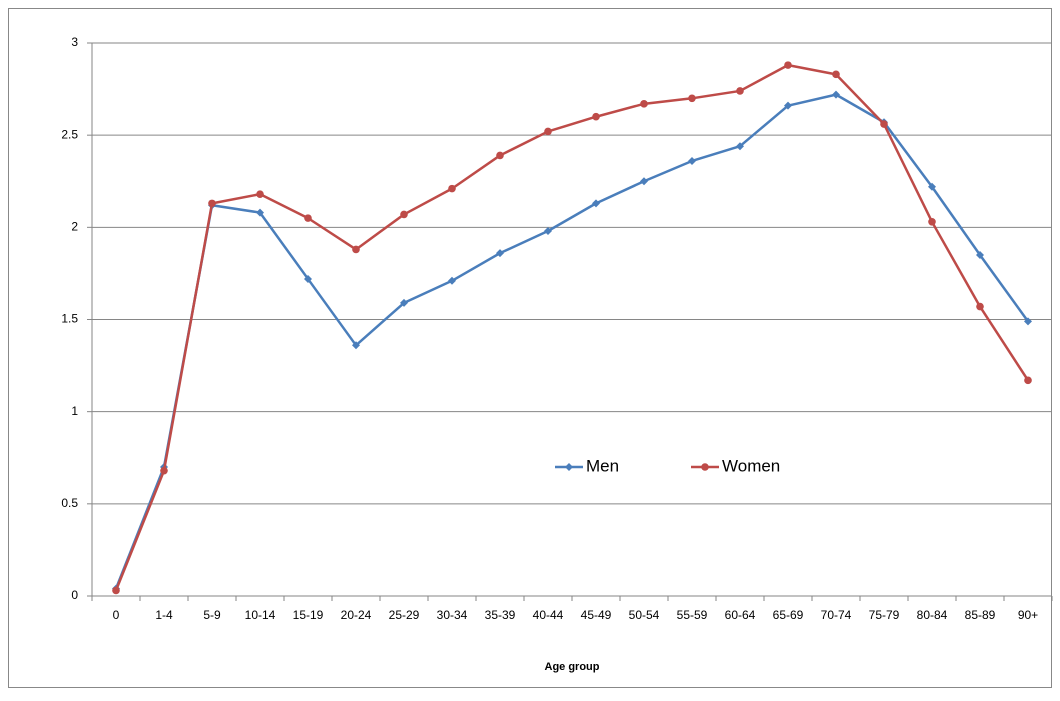  Describe the element at coordinates (74, 42) in the screenshot. I see `y-tick-label: 3` at that location.